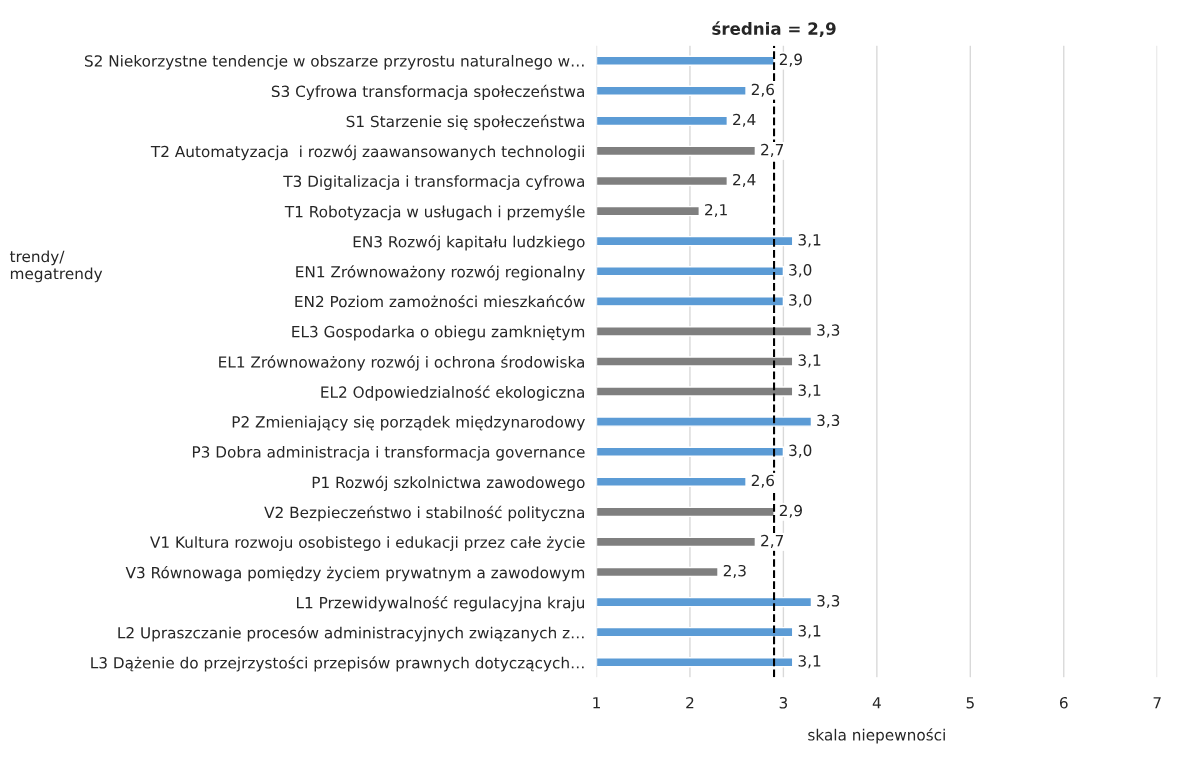 The width and height of the screenshot is (1193, 761). Describe the element at coordinates (876, 703) in the screenshot. I see `x-tick-label: 4` at that location.